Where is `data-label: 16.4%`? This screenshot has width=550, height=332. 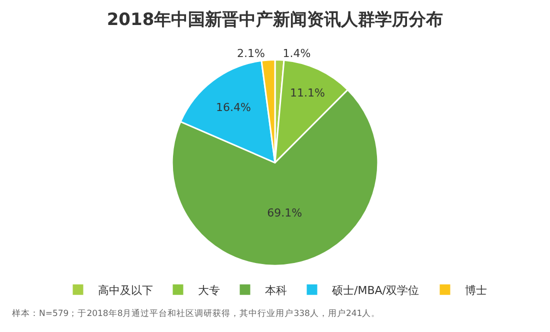 data-label: 16.4% is located at coordinates (233, 107).